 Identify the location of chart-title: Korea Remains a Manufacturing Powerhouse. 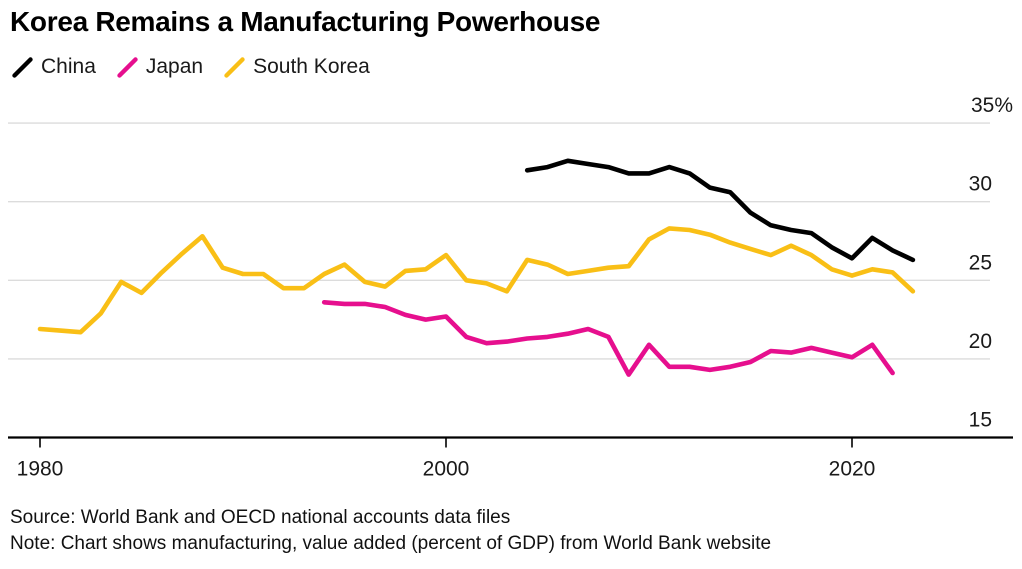
(305, 21).